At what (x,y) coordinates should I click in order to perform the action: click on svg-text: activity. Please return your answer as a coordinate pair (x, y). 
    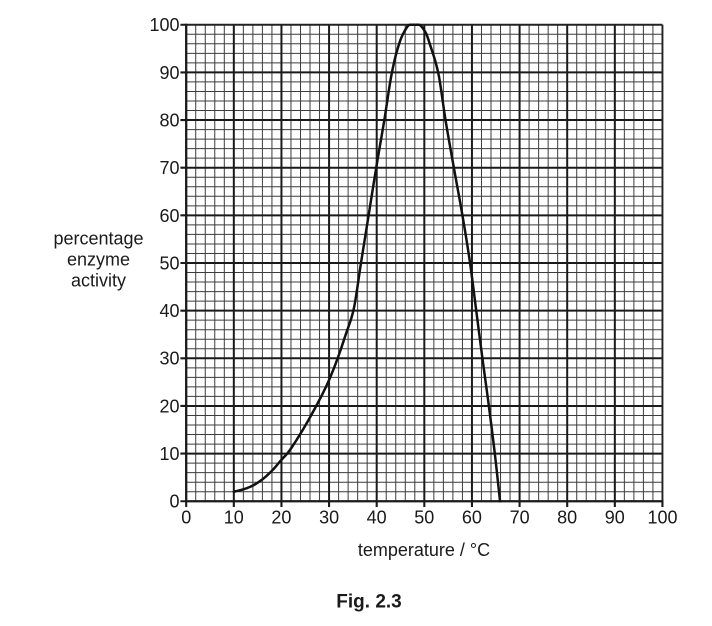
    Looking at the image, I should click on (98, 280).